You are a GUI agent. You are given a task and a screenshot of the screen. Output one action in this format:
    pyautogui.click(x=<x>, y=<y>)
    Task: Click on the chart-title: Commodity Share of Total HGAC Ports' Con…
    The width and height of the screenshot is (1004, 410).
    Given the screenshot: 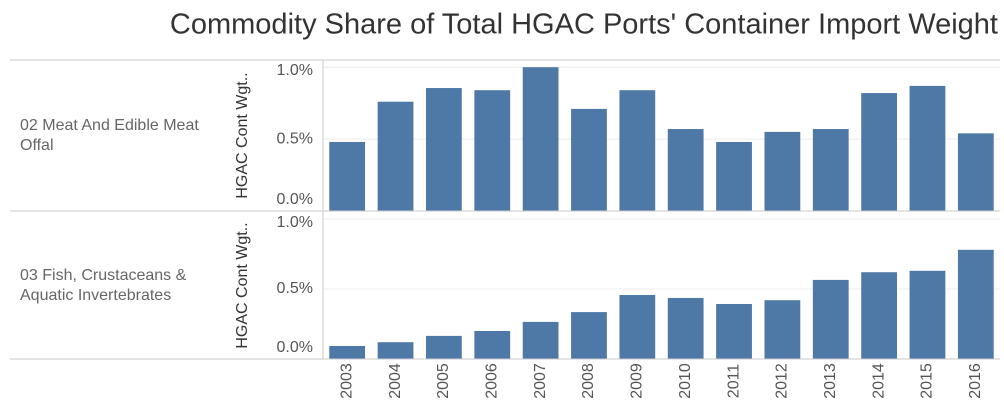 What is the action you would take?
    pyautogui.click(x=584, y=25)
    